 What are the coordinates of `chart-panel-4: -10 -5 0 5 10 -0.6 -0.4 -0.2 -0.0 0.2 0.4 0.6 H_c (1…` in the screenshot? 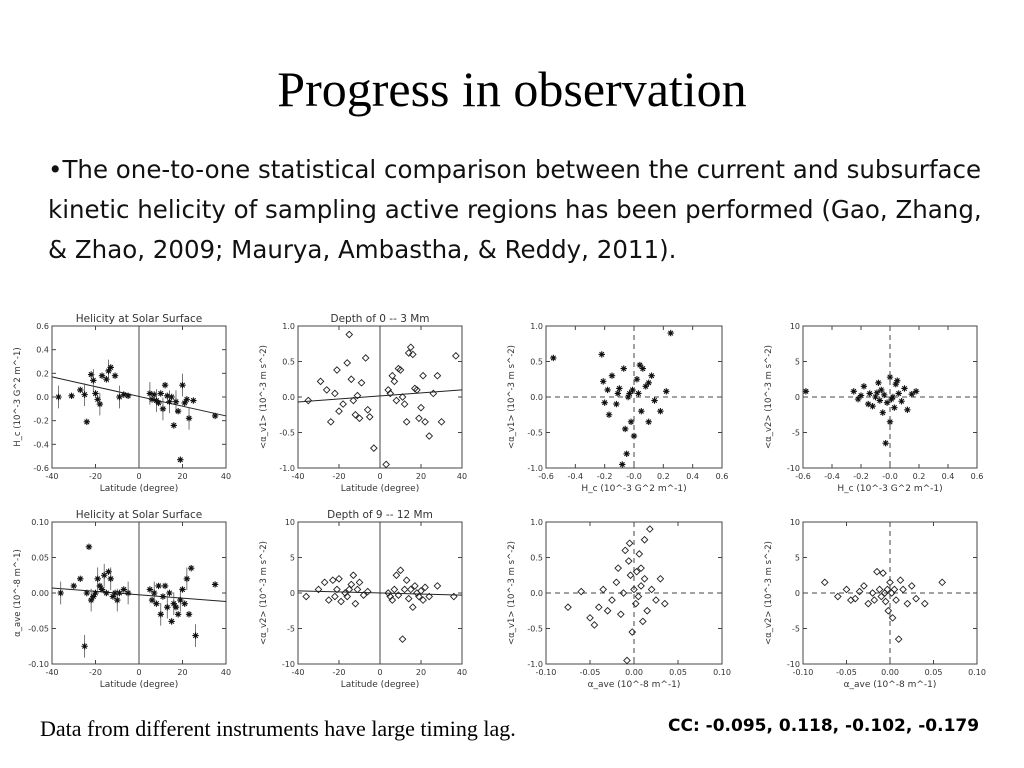 It's located at (873, 408).